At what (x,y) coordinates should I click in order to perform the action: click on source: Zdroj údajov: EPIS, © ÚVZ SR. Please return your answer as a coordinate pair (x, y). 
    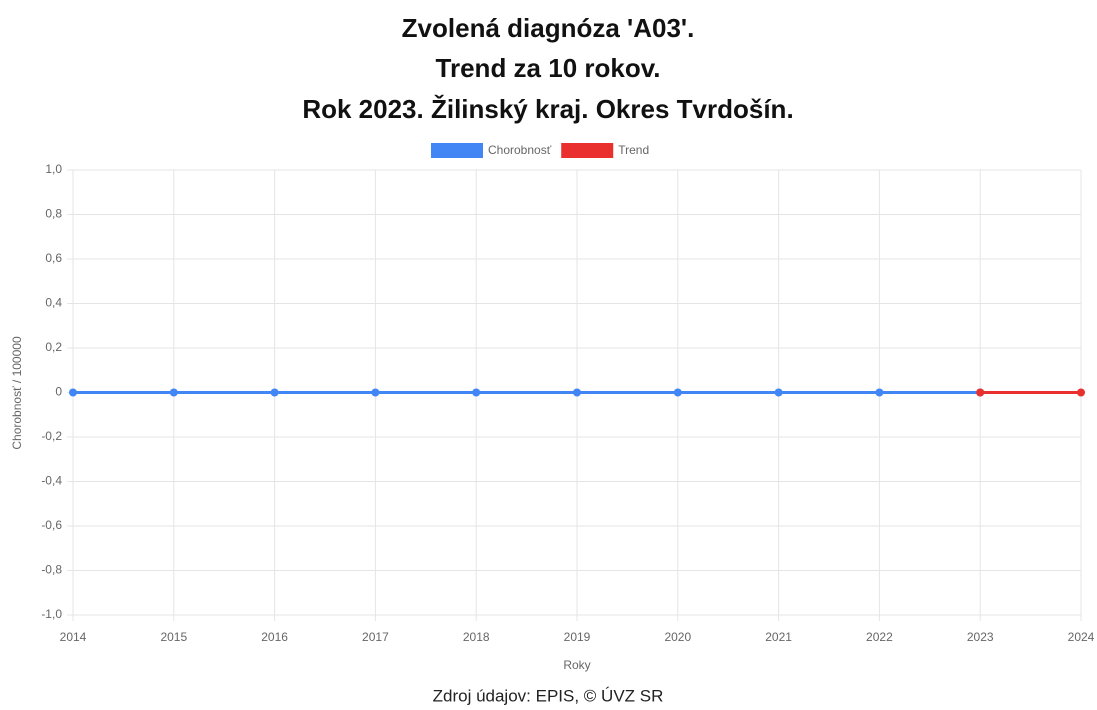
    Looking at the image, I should click on (548, 695).